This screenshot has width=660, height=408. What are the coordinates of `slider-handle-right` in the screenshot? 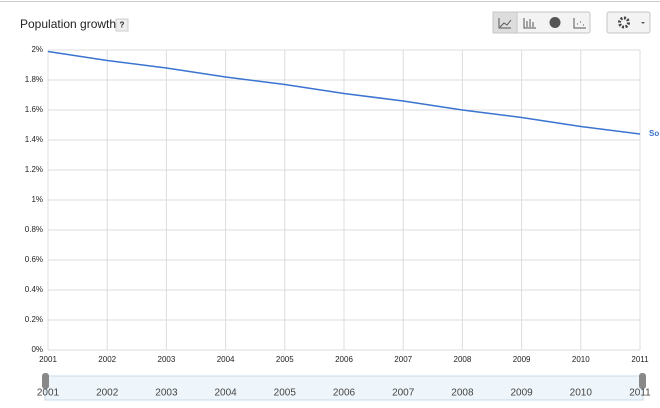 It's located at (642, 381).